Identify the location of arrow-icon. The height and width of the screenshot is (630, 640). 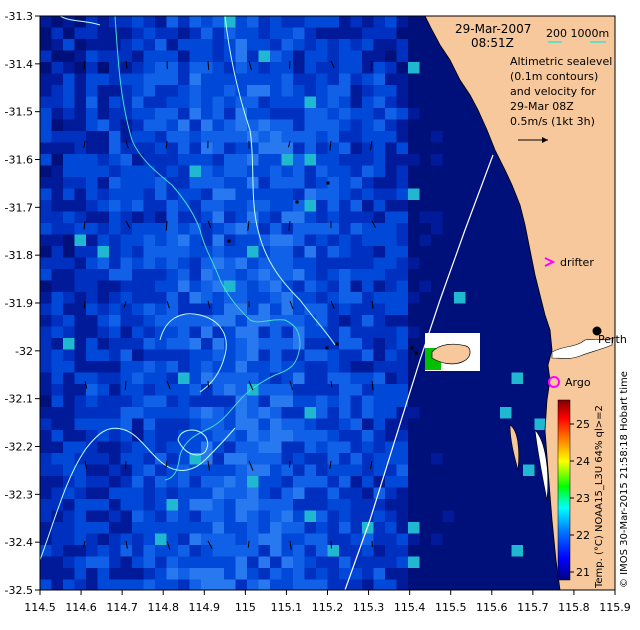
(372, 304).